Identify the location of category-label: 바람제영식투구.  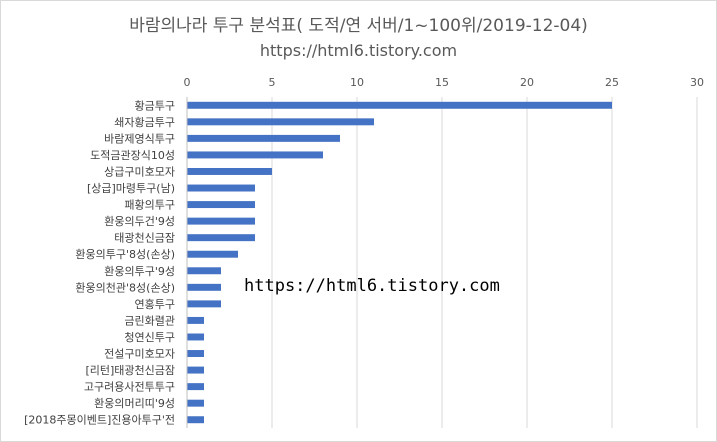
(139, 138).